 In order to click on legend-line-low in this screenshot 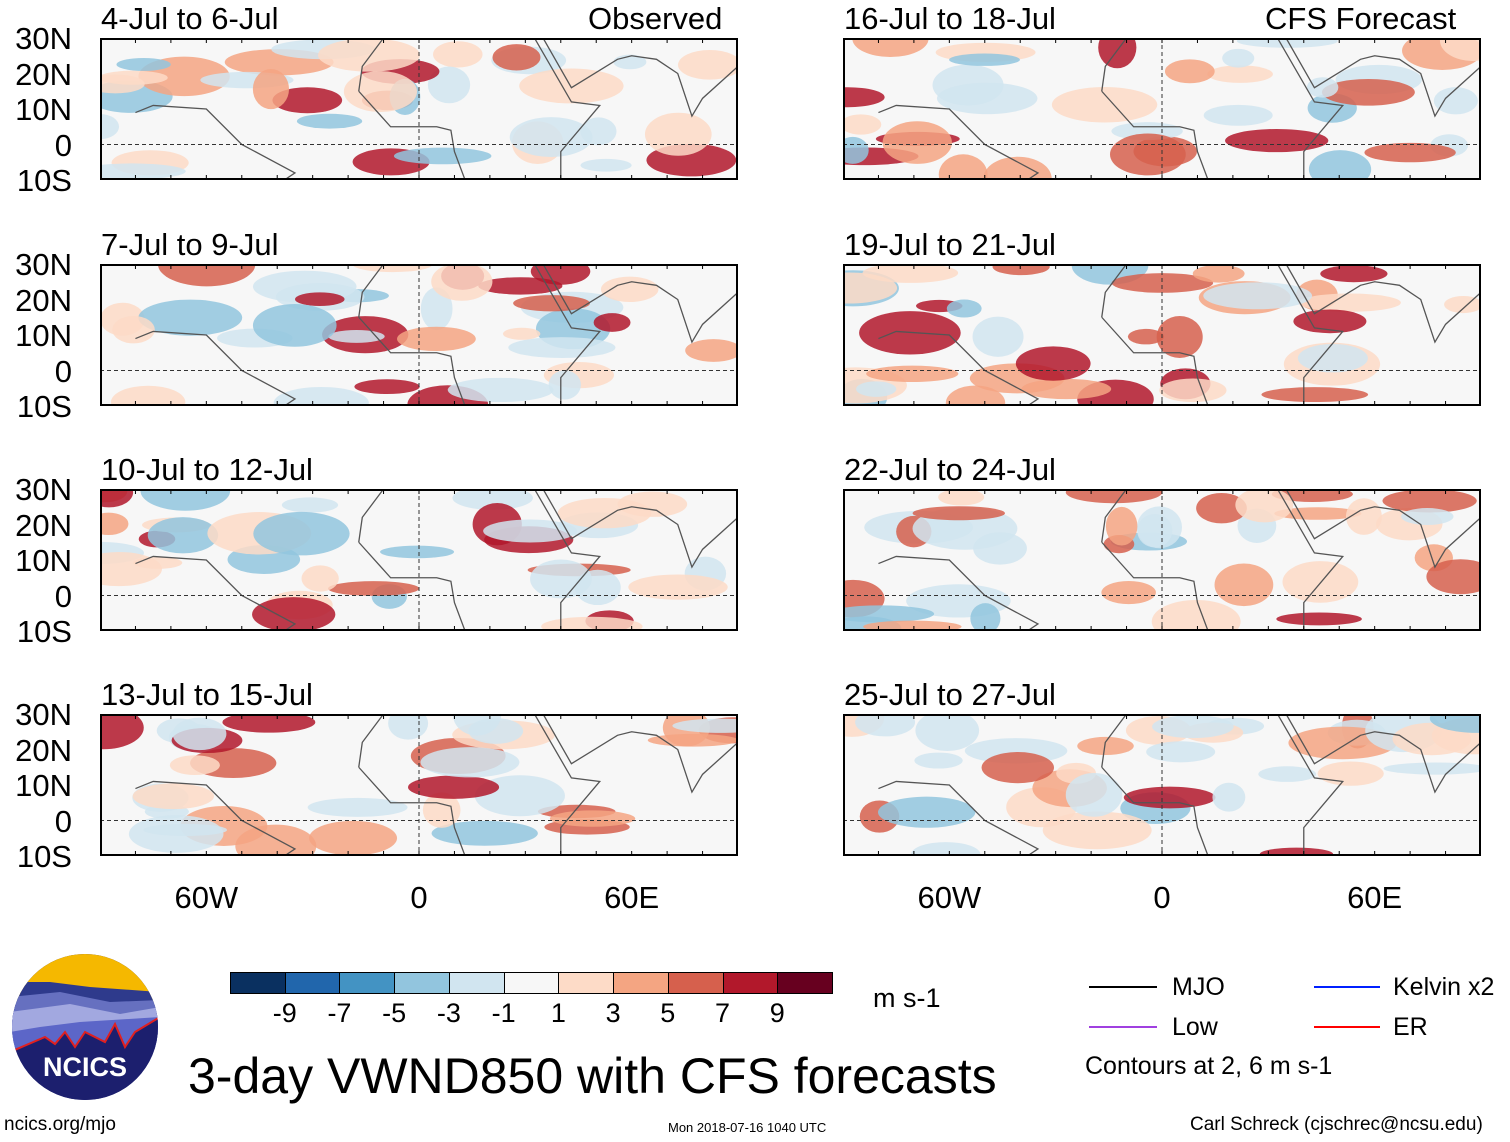, I will do `click(1123, 1027)`.